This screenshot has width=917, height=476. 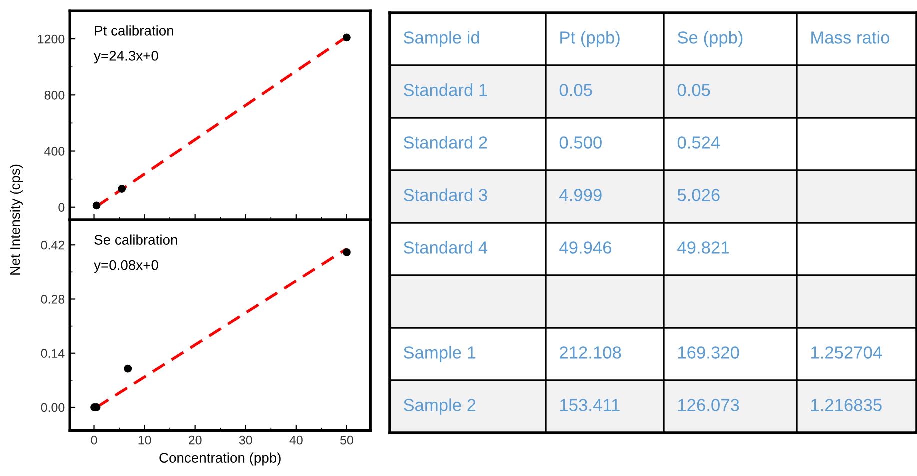 I want to click on x-tick-label: 50, so click(x=347, y=440).